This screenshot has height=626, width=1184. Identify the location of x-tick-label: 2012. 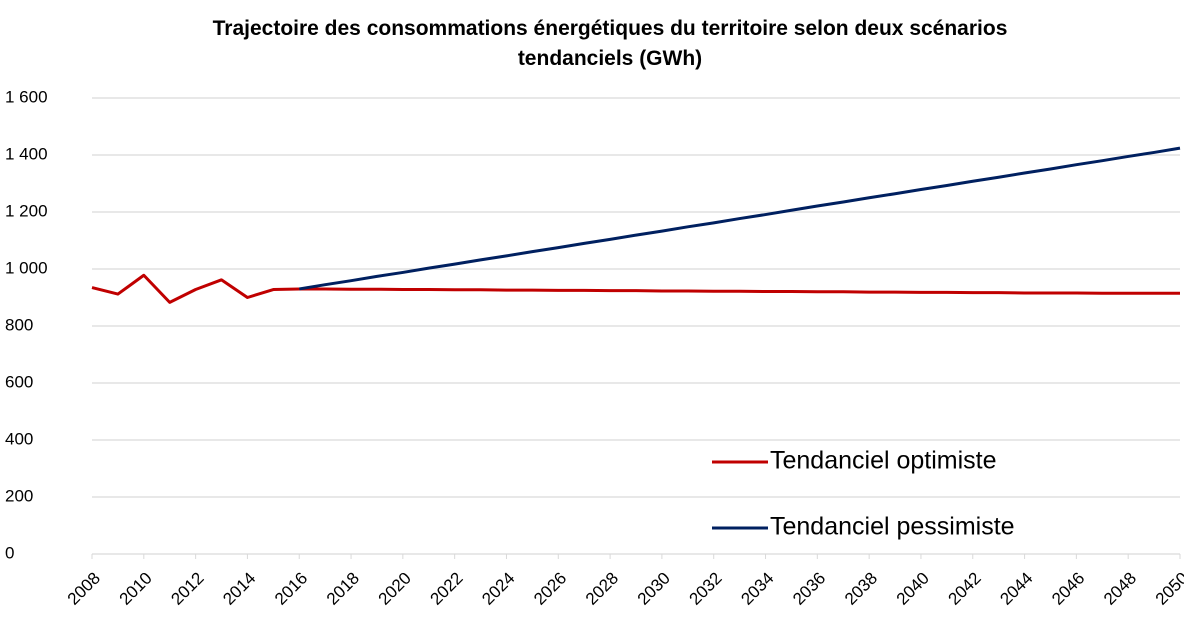
(187, 589).